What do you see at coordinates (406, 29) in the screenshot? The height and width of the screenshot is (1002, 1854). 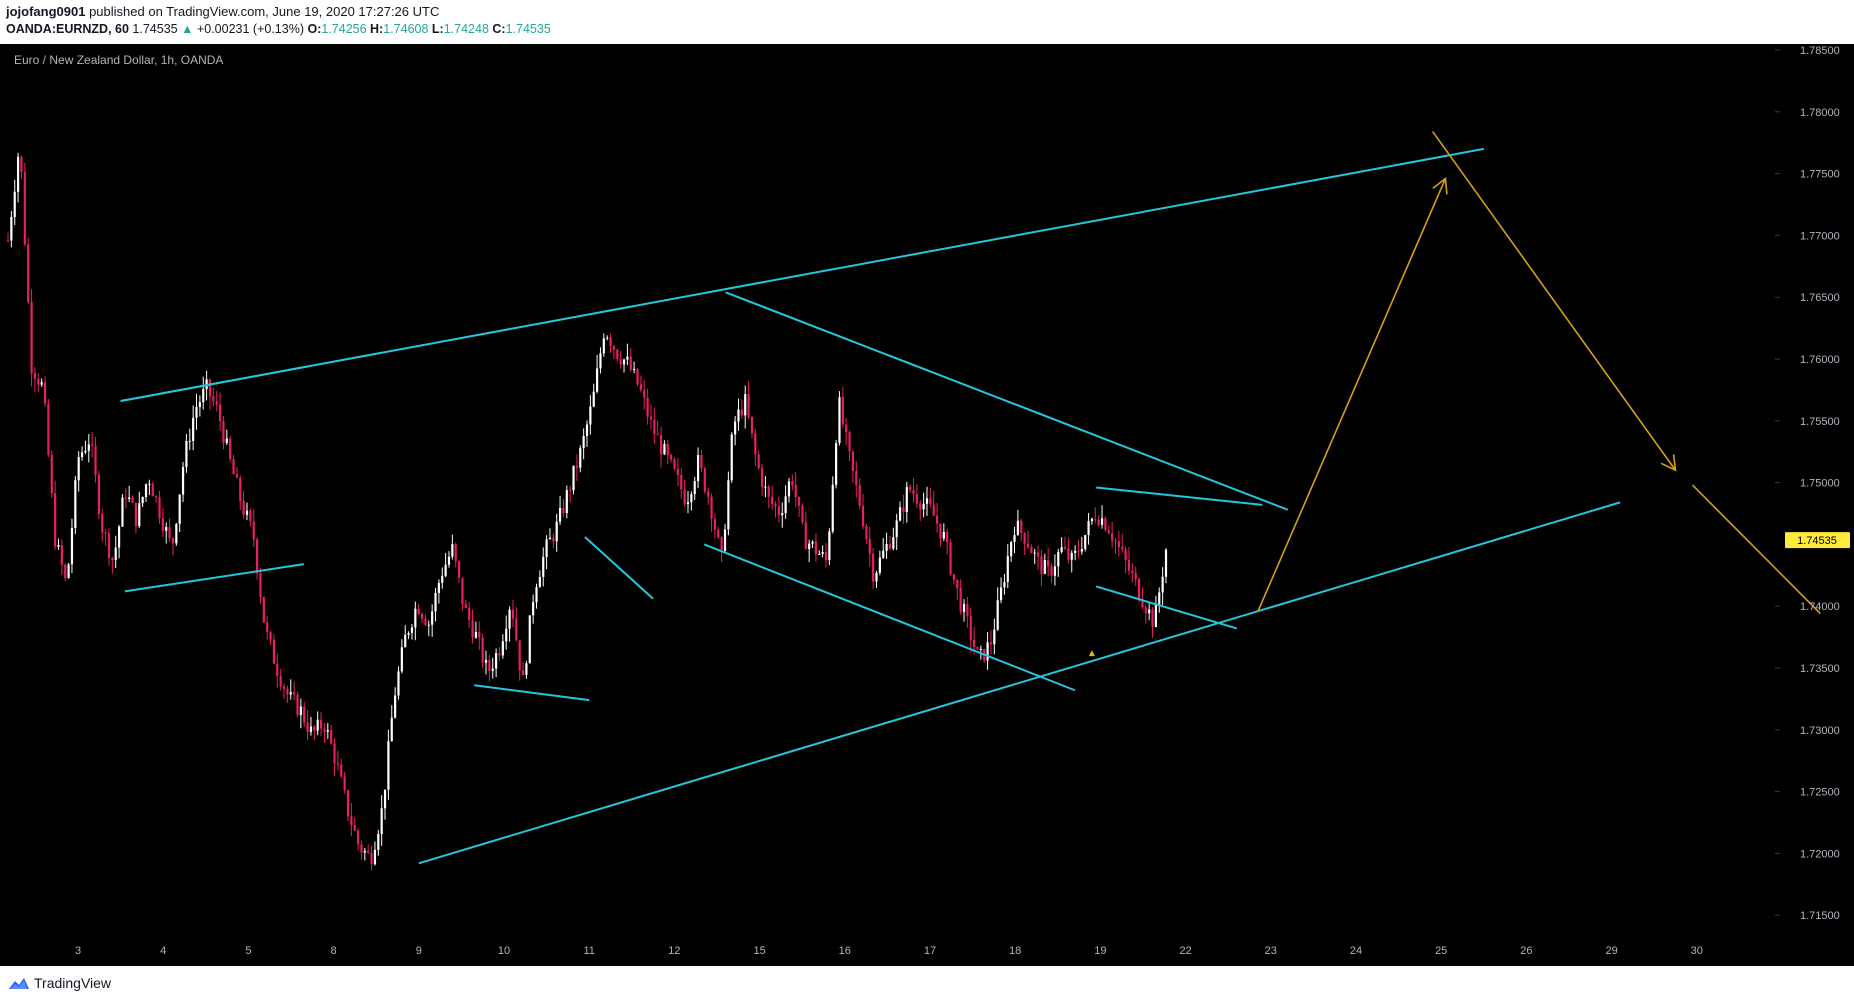 I see `high-value: 1.74608` at bounding box center [406, 29].